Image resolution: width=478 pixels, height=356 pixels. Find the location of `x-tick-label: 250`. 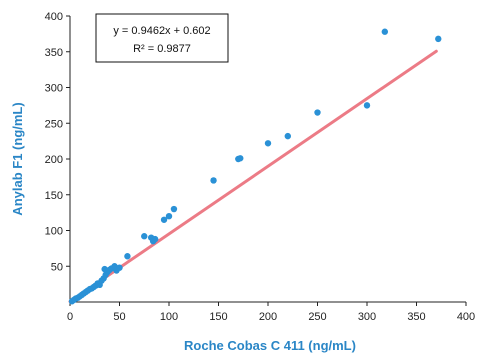

x-tick-label: 250 is located at coordinates (317, 317).